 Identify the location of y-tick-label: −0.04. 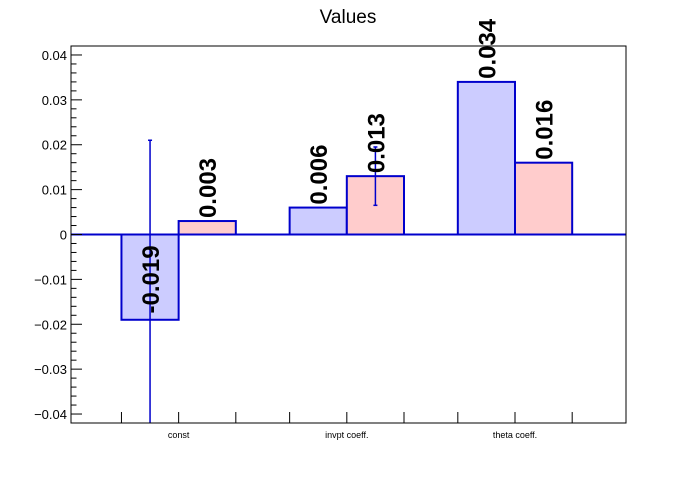
(50, 414).